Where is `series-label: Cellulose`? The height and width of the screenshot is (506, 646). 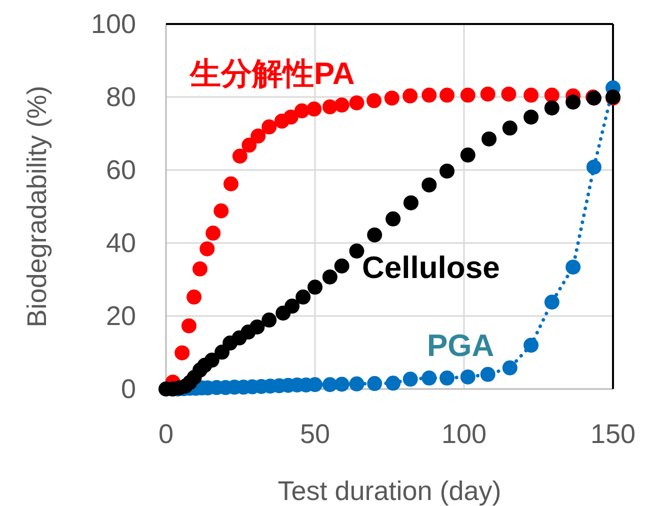
series-label: Cellulose is located at coordinates (431, 267).